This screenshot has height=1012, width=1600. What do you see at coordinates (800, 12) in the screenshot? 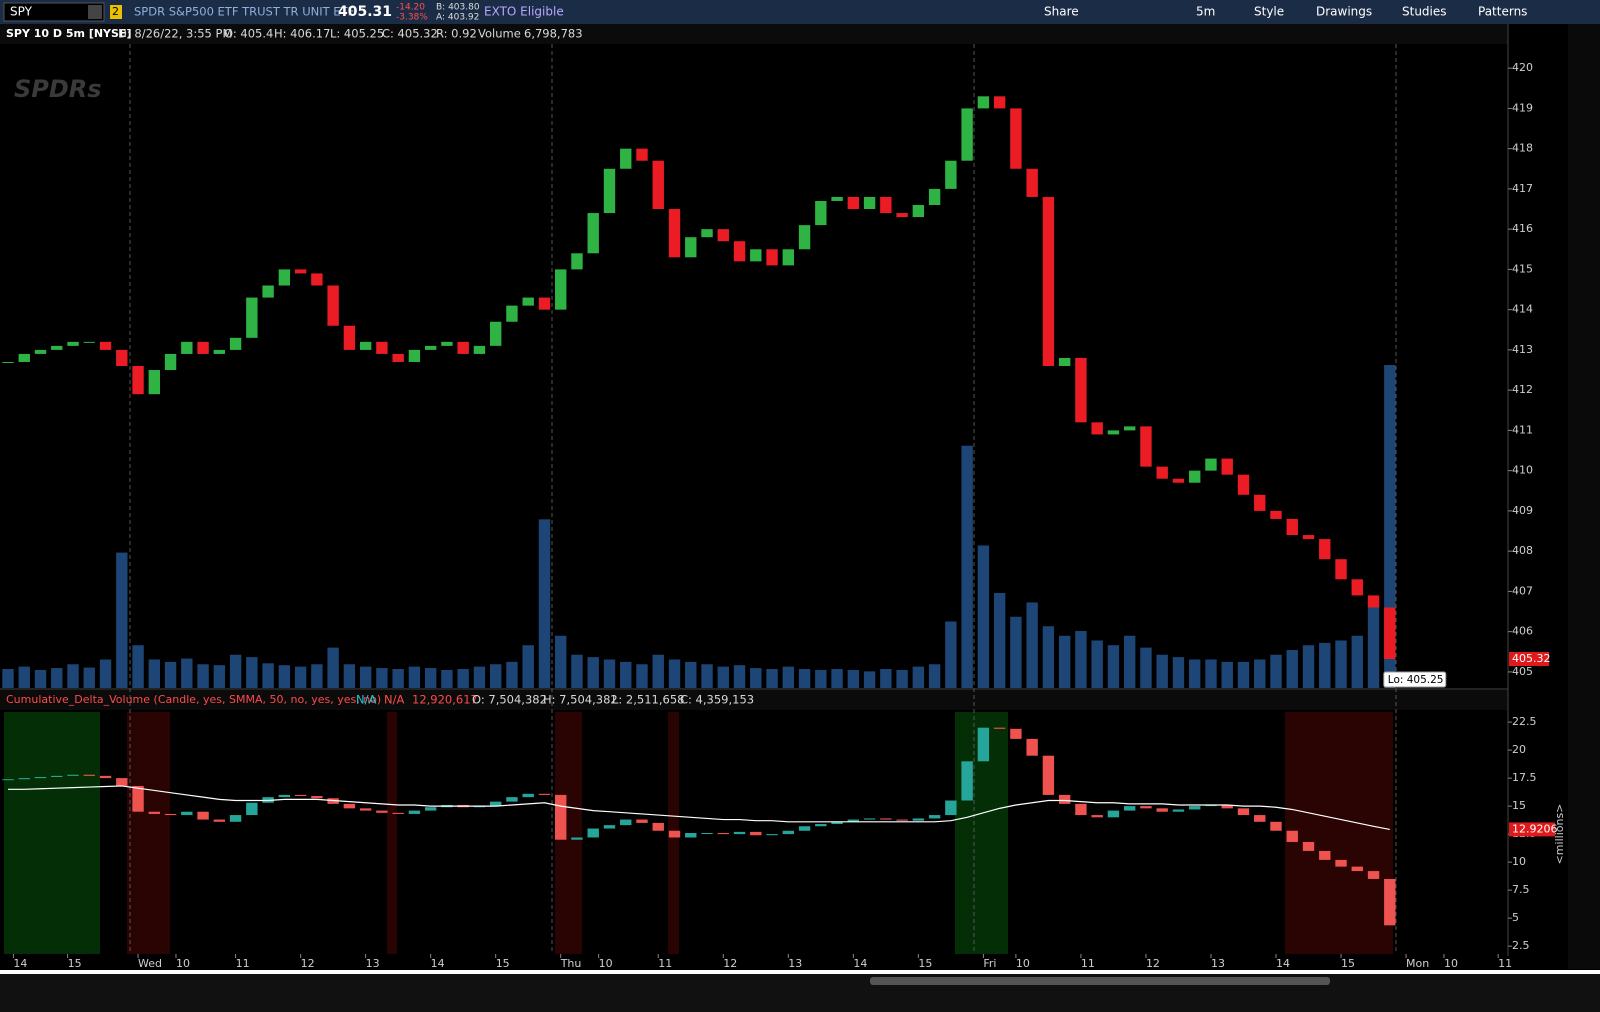
I see `toolbar` at bounding box center [800, 12].